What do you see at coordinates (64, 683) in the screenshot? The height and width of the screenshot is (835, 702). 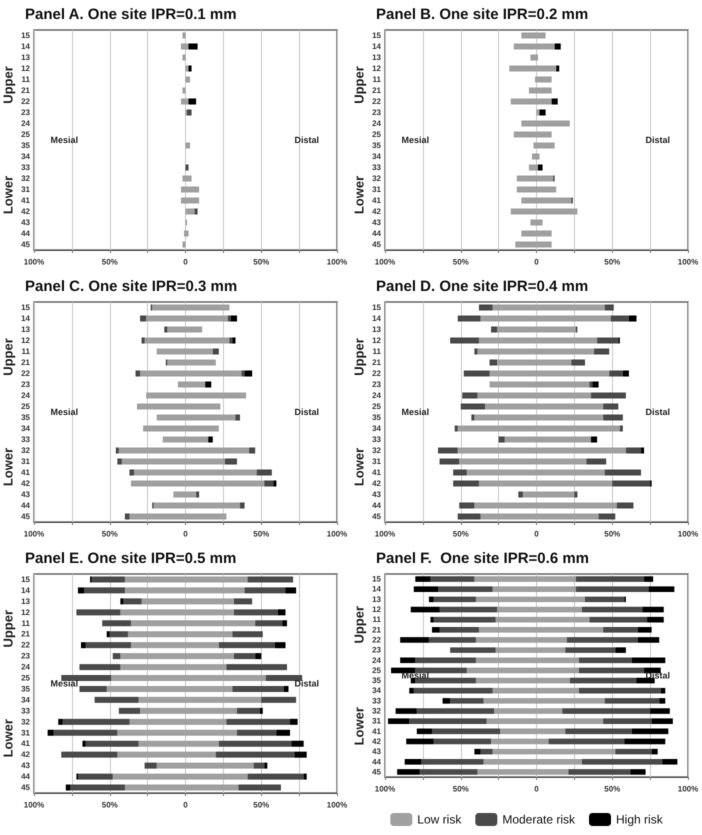 I see `annotation: Mesial` at bounding box center [64, 683].